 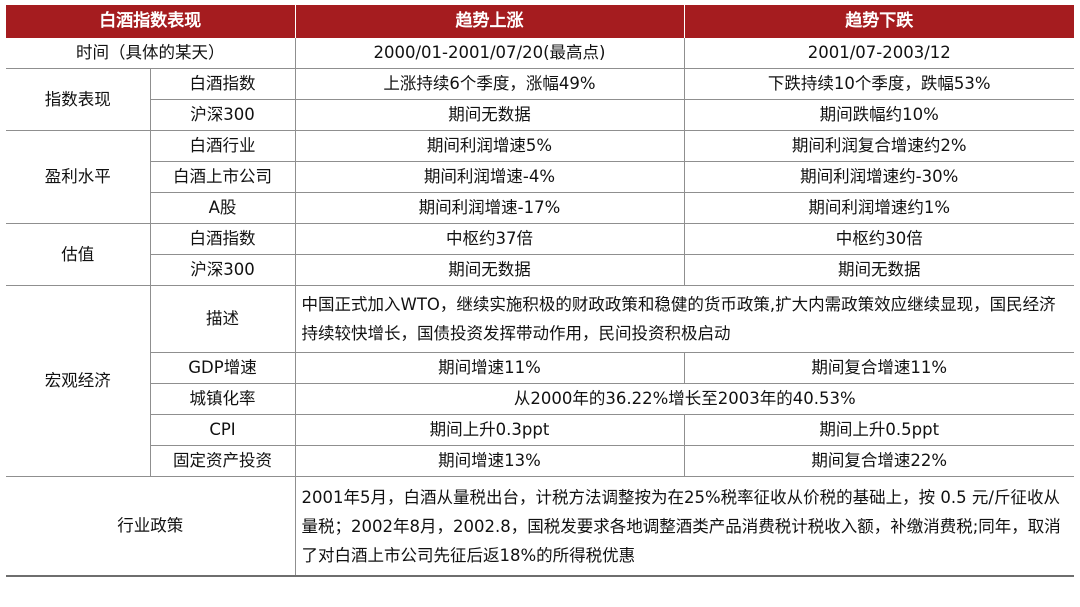 What do you see at coordinates (878, 461) in the screenshot?
I see `value-down: 期间复合增速22%` at bounding box center [878, 461].